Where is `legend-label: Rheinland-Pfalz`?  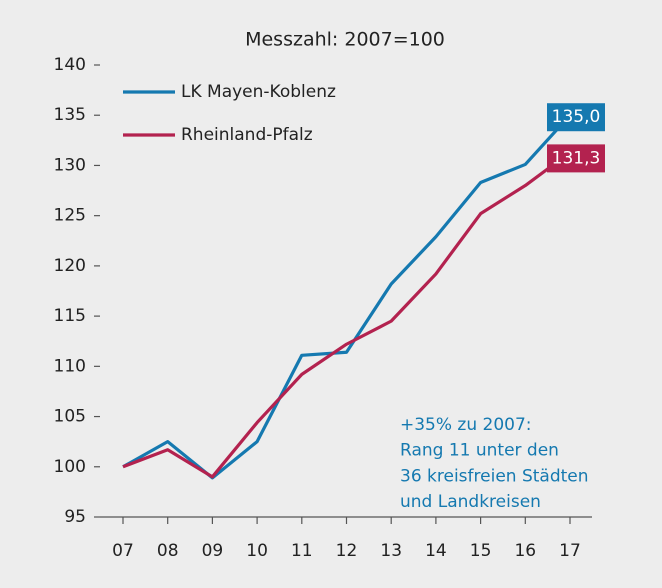
legend-label: Rheinland-Pfalz is located at coordinates (247, 135).